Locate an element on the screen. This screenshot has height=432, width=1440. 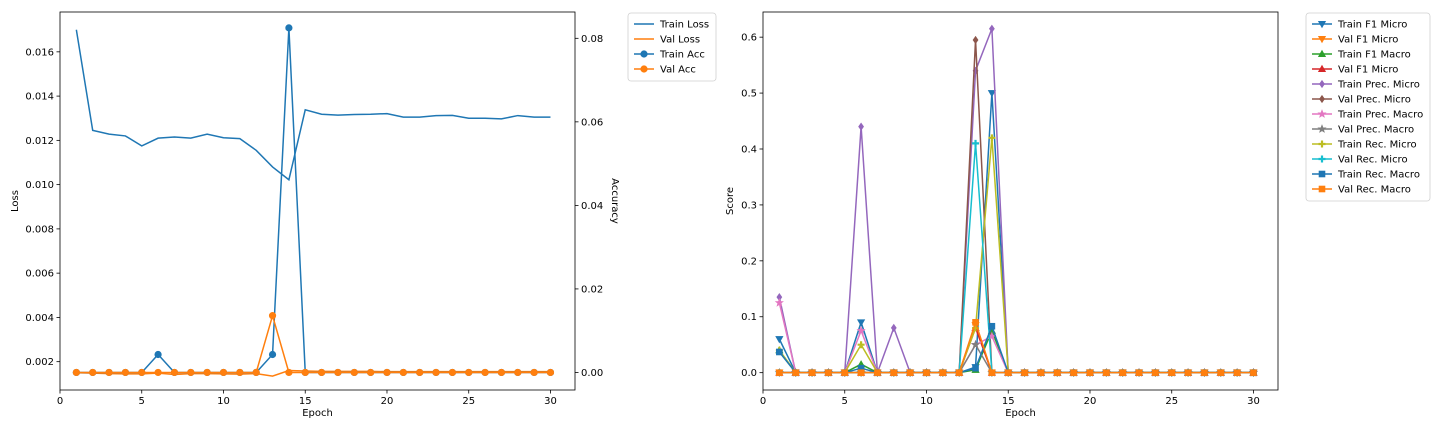
legend-entry: Val F1 Micro is located at coordinates (1355, 70).